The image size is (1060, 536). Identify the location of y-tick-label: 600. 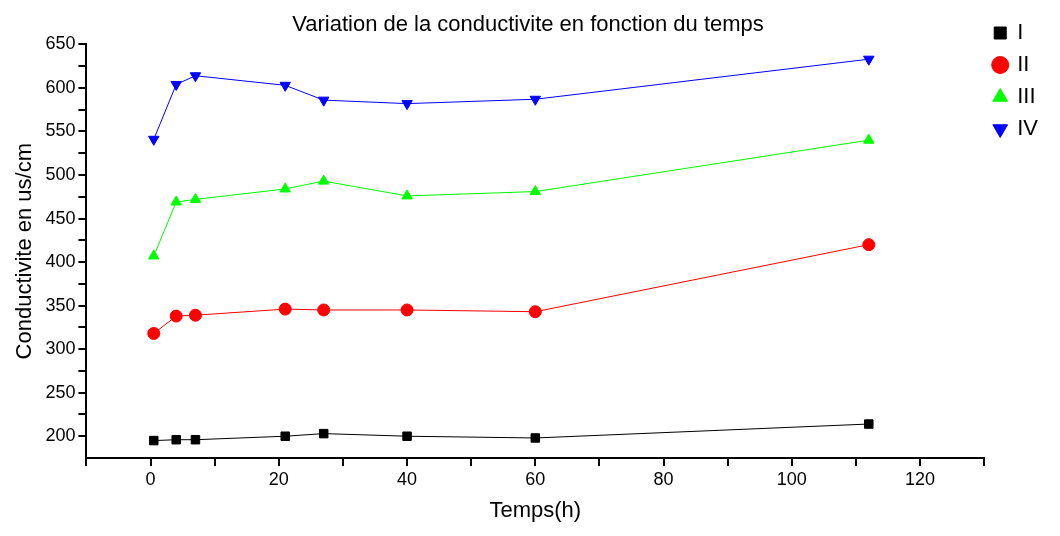
(60, 86).